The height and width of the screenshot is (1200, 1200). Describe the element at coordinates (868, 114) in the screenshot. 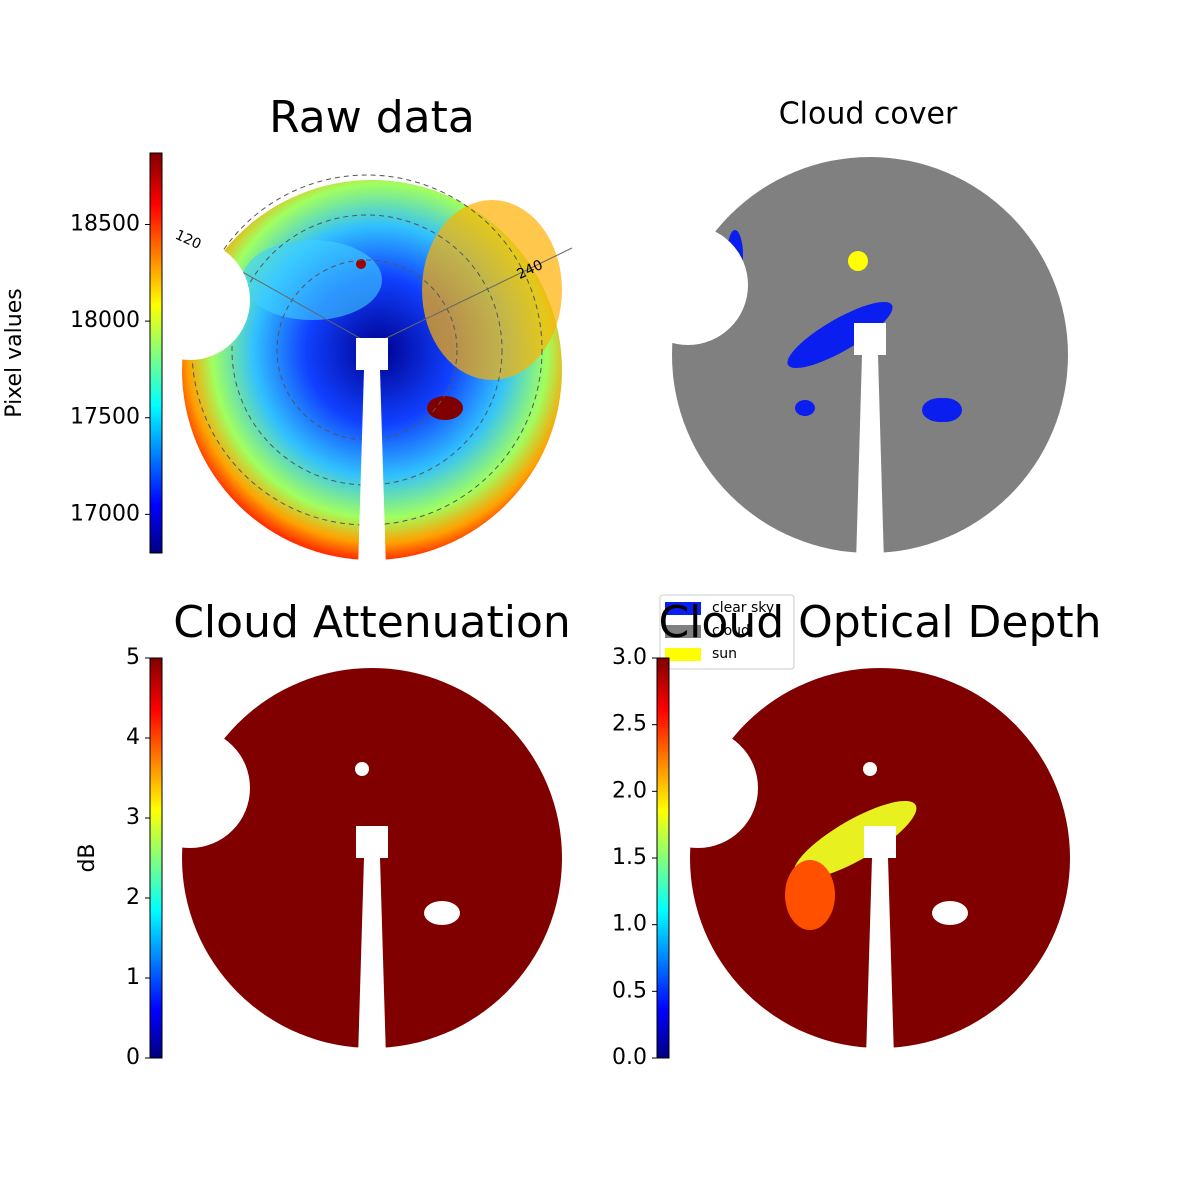

I see `panel-title: Cloud cover` at that location.